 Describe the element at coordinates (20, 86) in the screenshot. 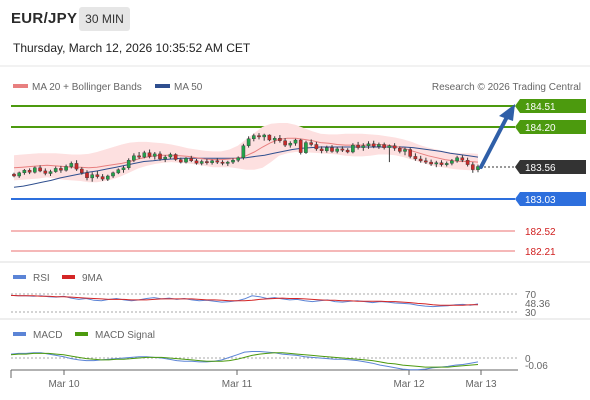

I see `ma20-legend-swatch` at that location.